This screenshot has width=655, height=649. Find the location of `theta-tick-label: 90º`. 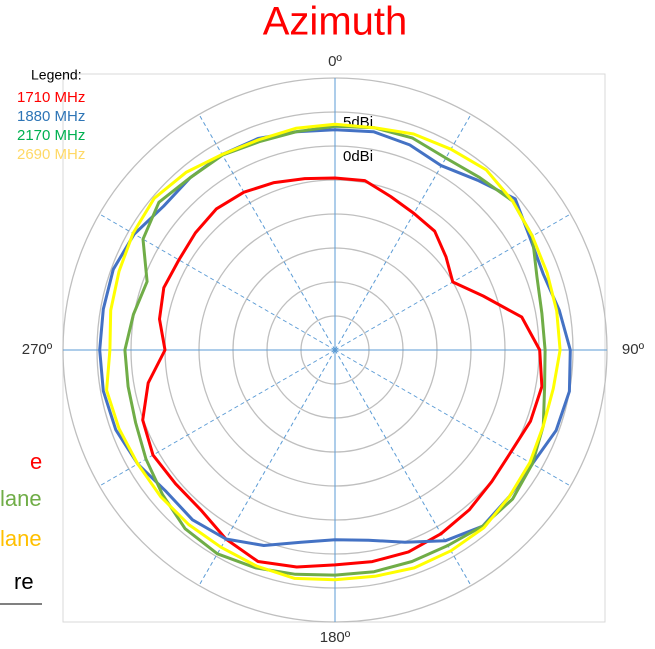

theta-tick-label: 90º is located at coordinates (633, 349).